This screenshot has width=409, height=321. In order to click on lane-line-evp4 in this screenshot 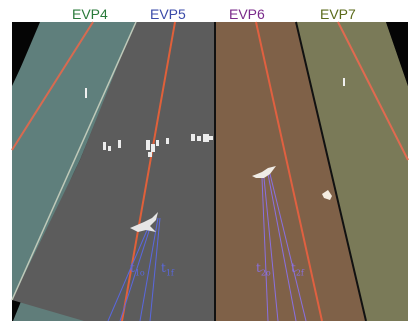, I will do `click(52, 86)`.